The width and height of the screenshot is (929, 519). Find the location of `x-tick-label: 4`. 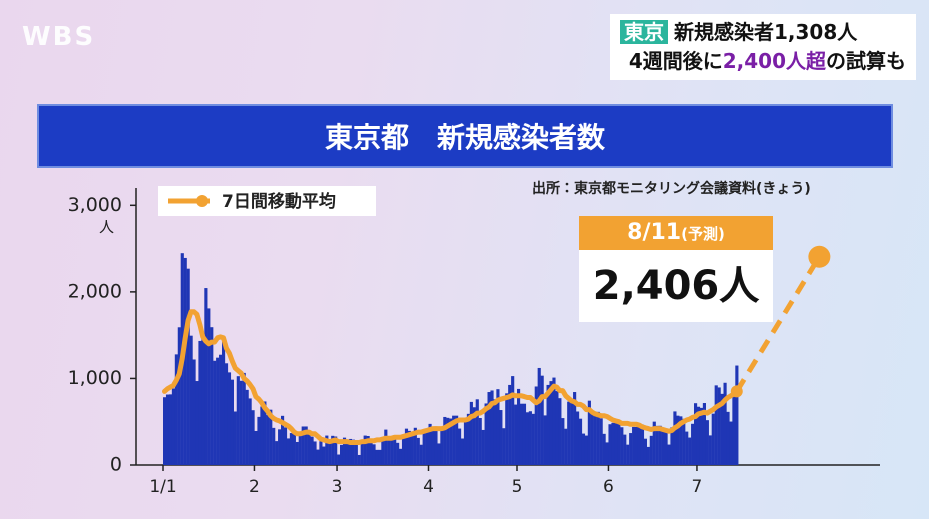

x-tick-label: 4 is located at coordinates (428, 487).